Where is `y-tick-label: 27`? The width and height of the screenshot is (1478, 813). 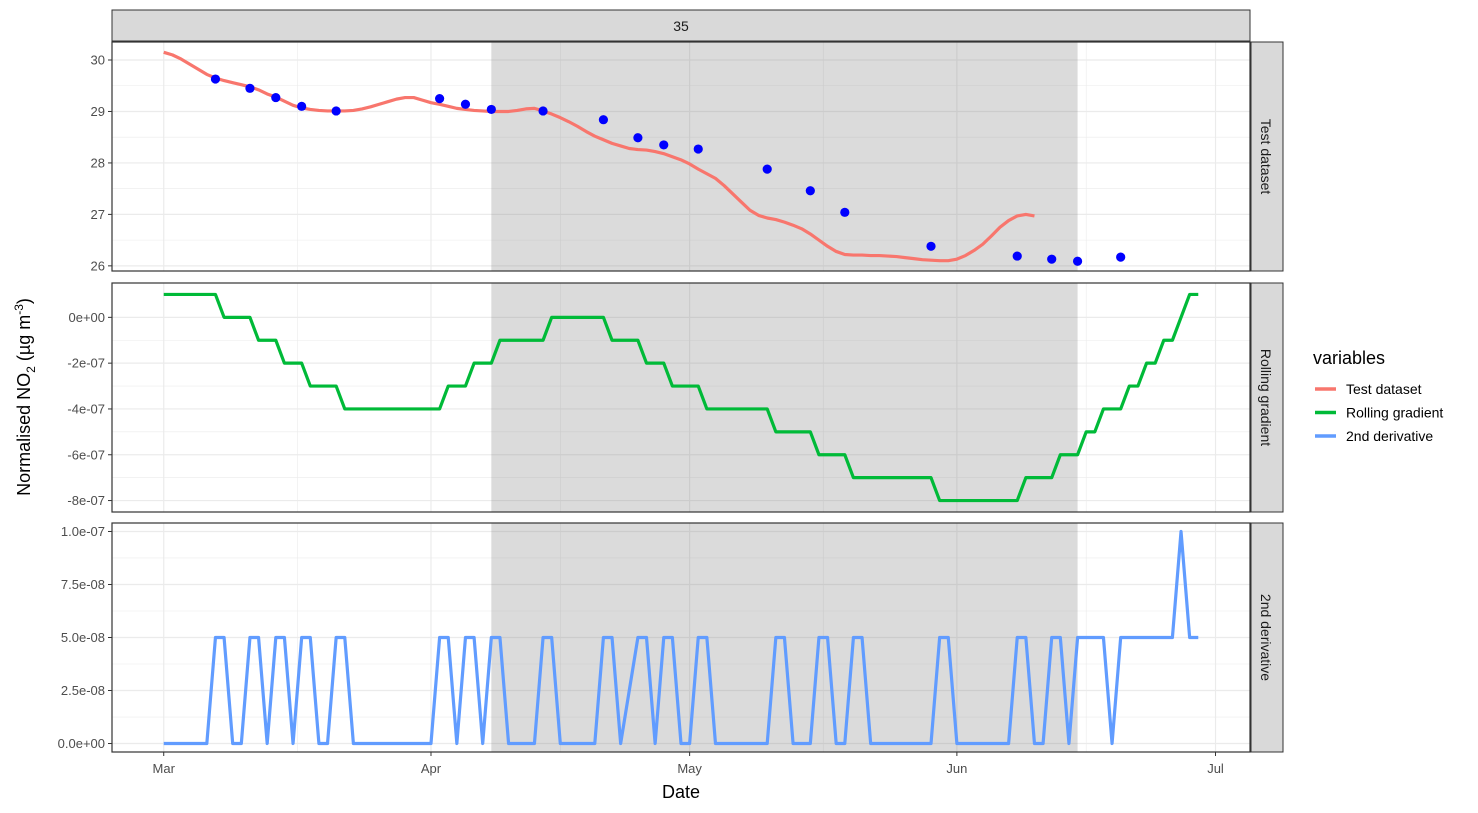
y-tick-label: 27 is located at coordinates (98, 214).